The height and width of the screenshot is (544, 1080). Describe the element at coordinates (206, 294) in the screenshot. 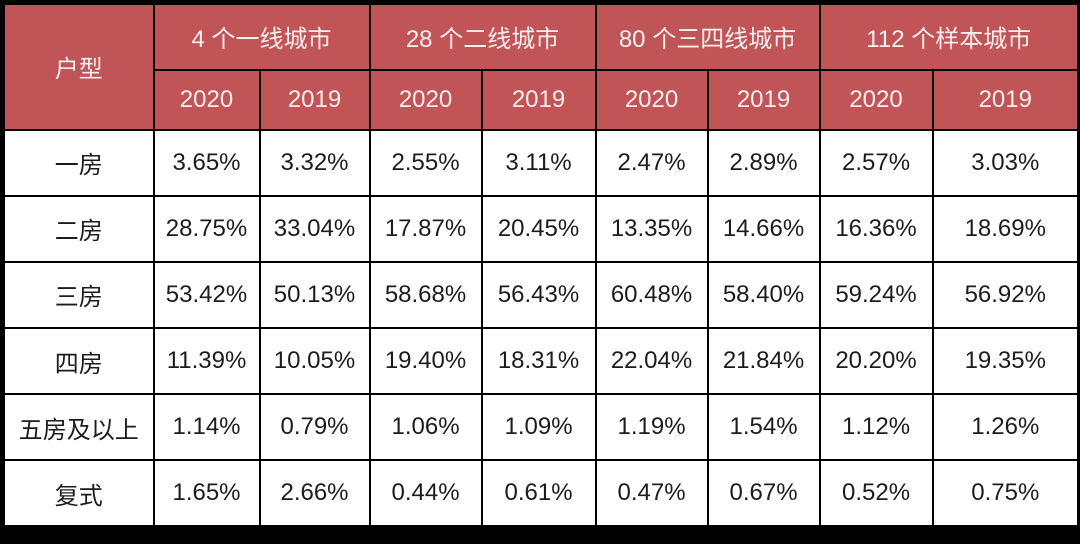

I see `data-cell: 53.42%` at that location.